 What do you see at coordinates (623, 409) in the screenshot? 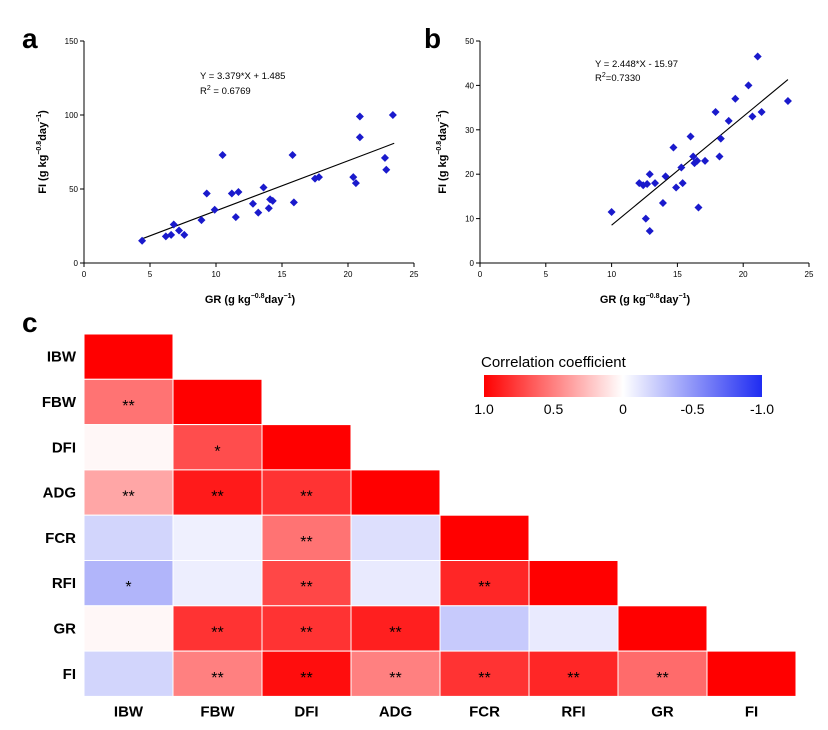
I see `legend-tick-label: 0` at bounding box center [623, 409].